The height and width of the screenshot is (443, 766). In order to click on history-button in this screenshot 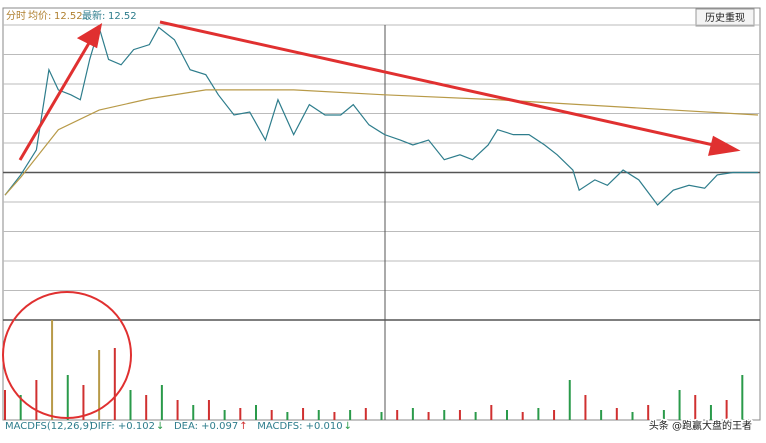, I will do `click(725, 17)`.